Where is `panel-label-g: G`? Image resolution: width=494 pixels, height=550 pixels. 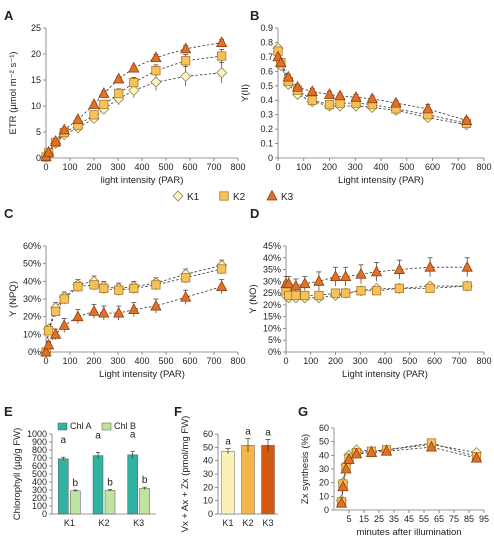
panel-label-g: G is located at coordinates (303, 411).